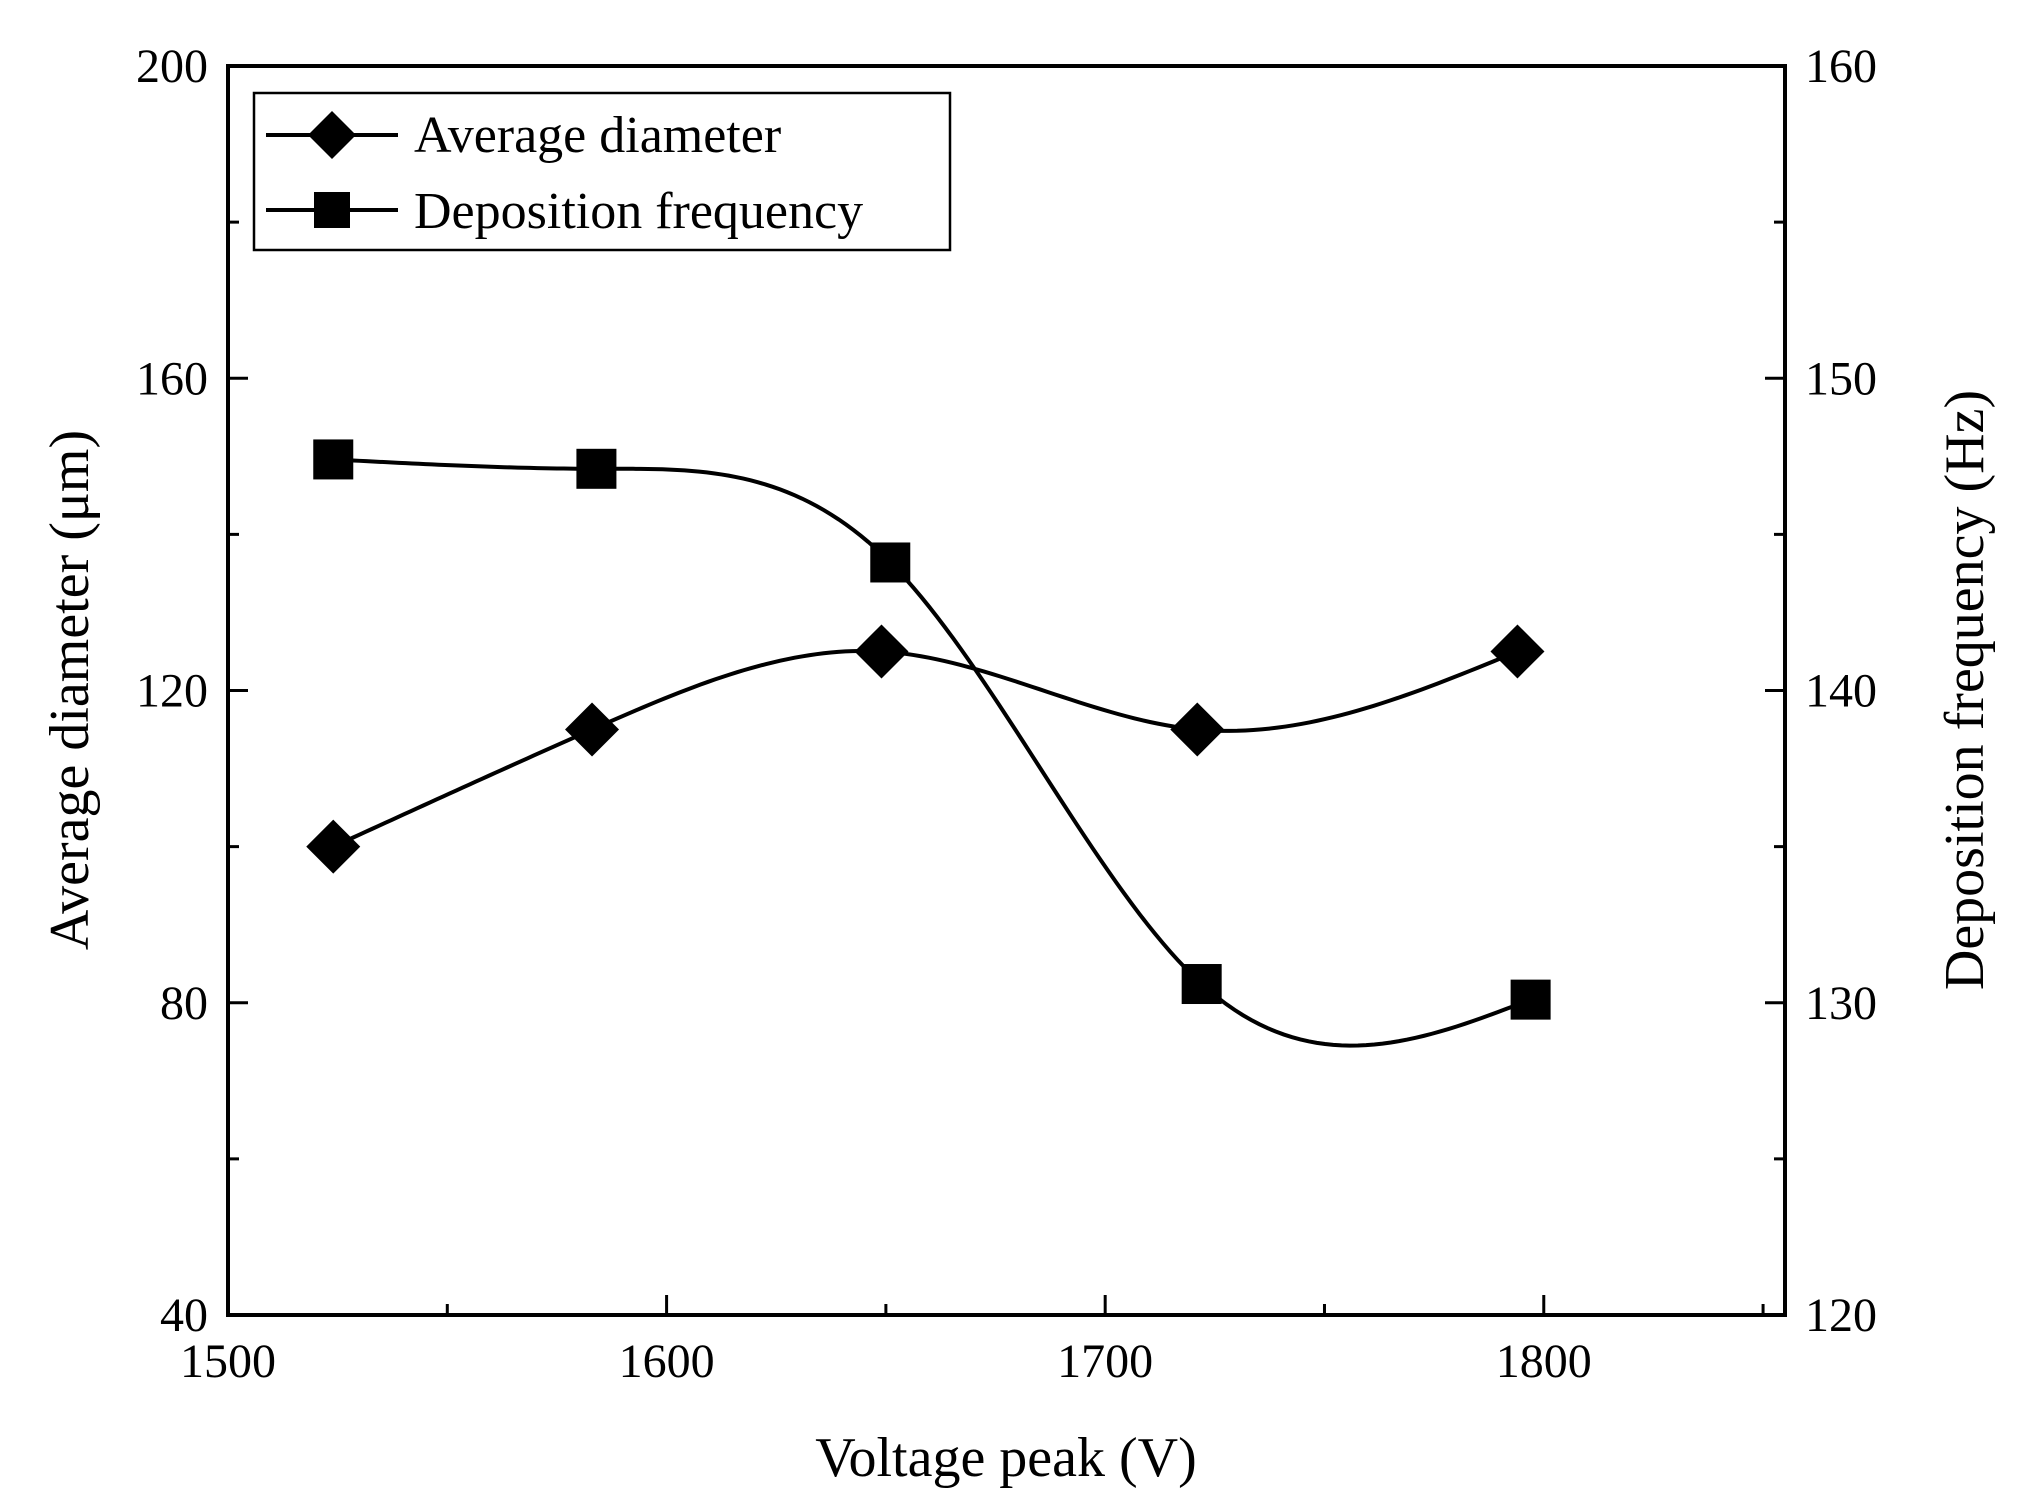 The image size is (2022, 1495). What do you see at coordinates (172, 378) in the screenshot?
I see `y-tick-label: 160` at bounding box center [172, 378].